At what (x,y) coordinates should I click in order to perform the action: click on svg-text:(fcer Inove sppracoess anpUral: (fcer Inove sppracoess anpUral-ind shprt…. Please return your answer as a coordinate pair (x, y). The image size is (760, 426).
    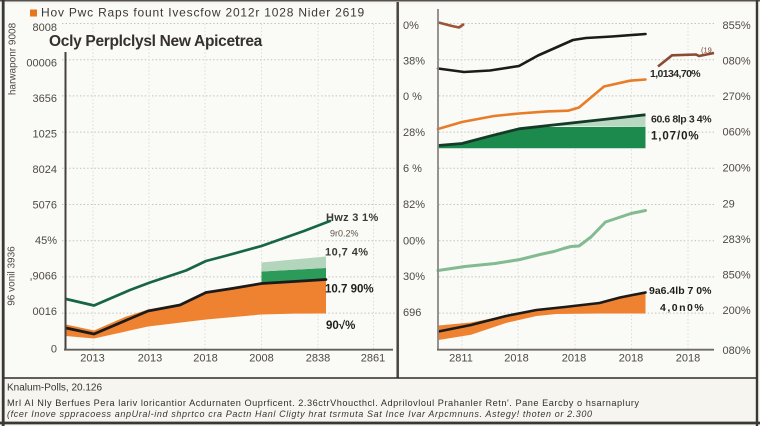
    Looking at the image, I should click on (300, 414).